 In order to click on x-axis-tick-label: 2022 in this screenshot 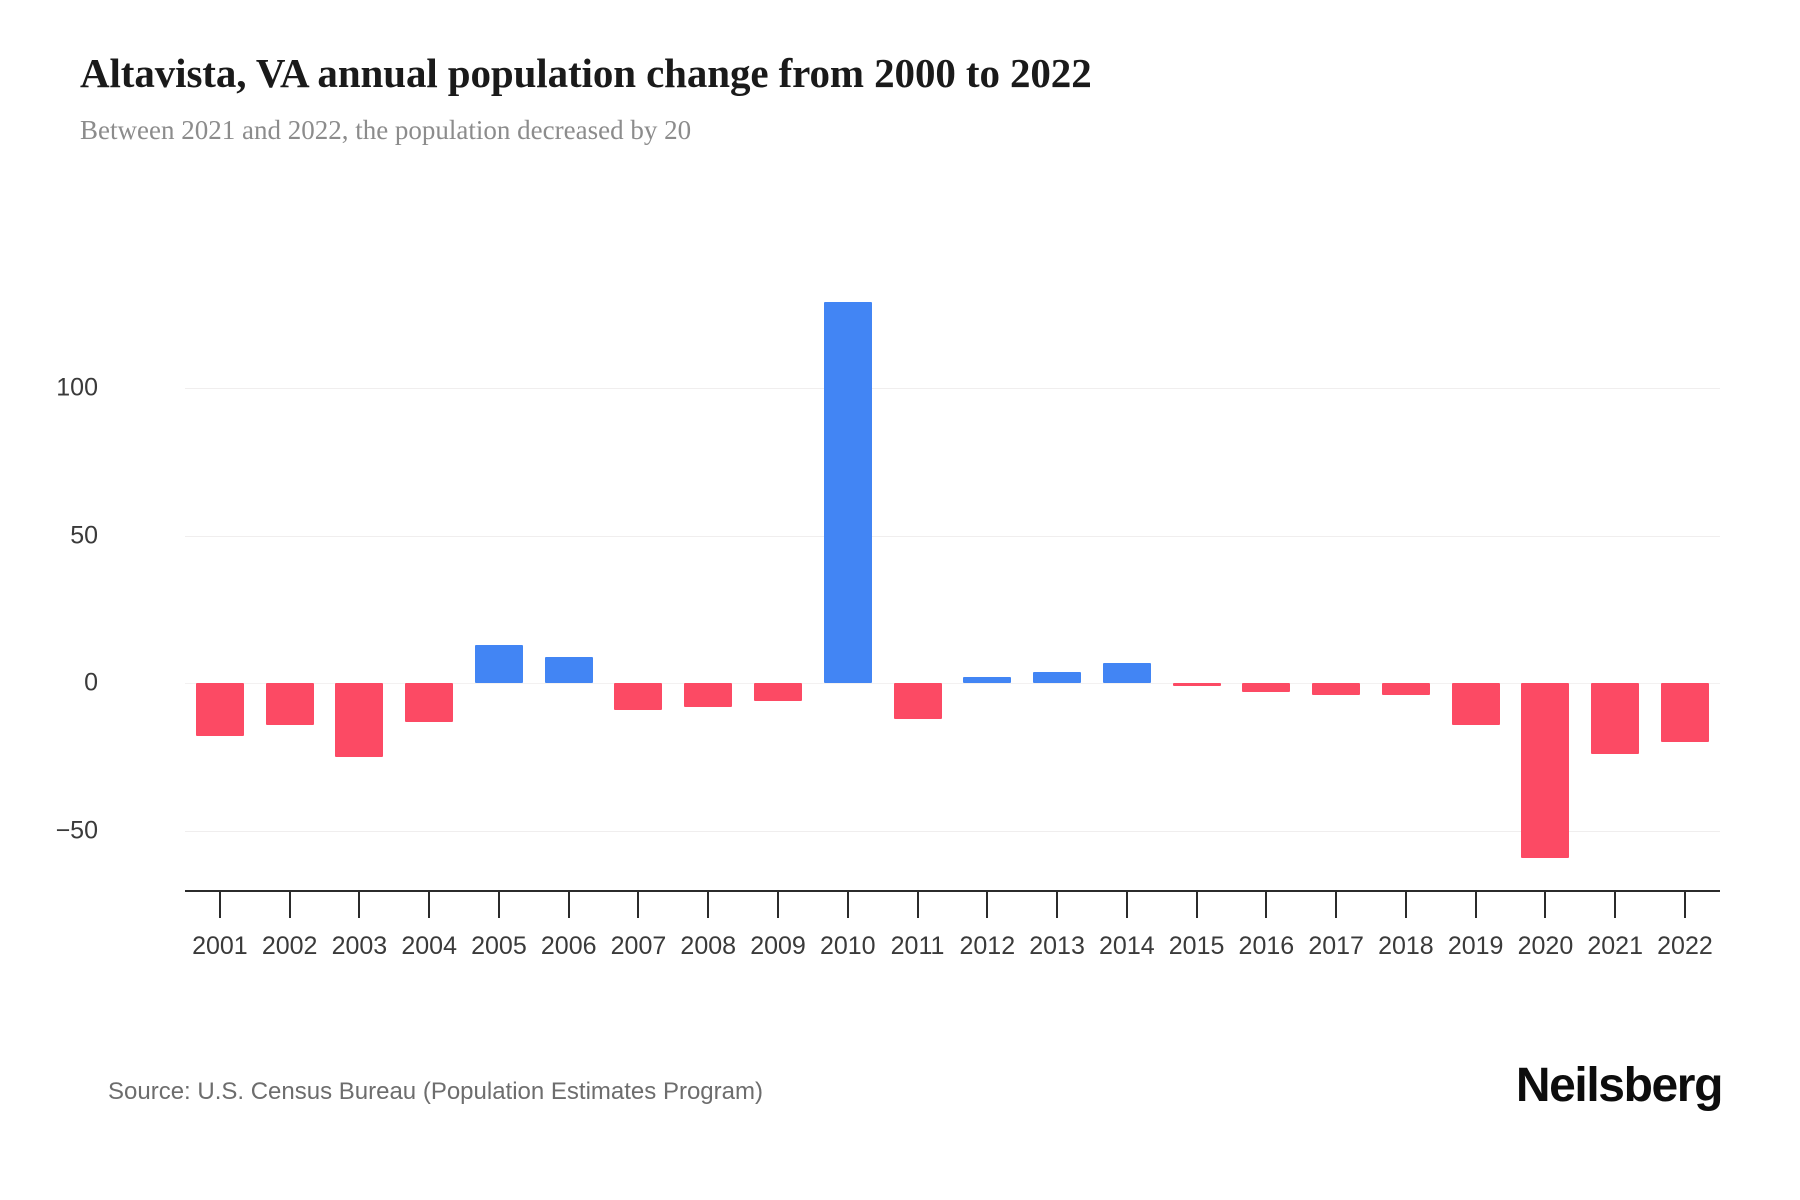, I will do `click(1685, 946)`.